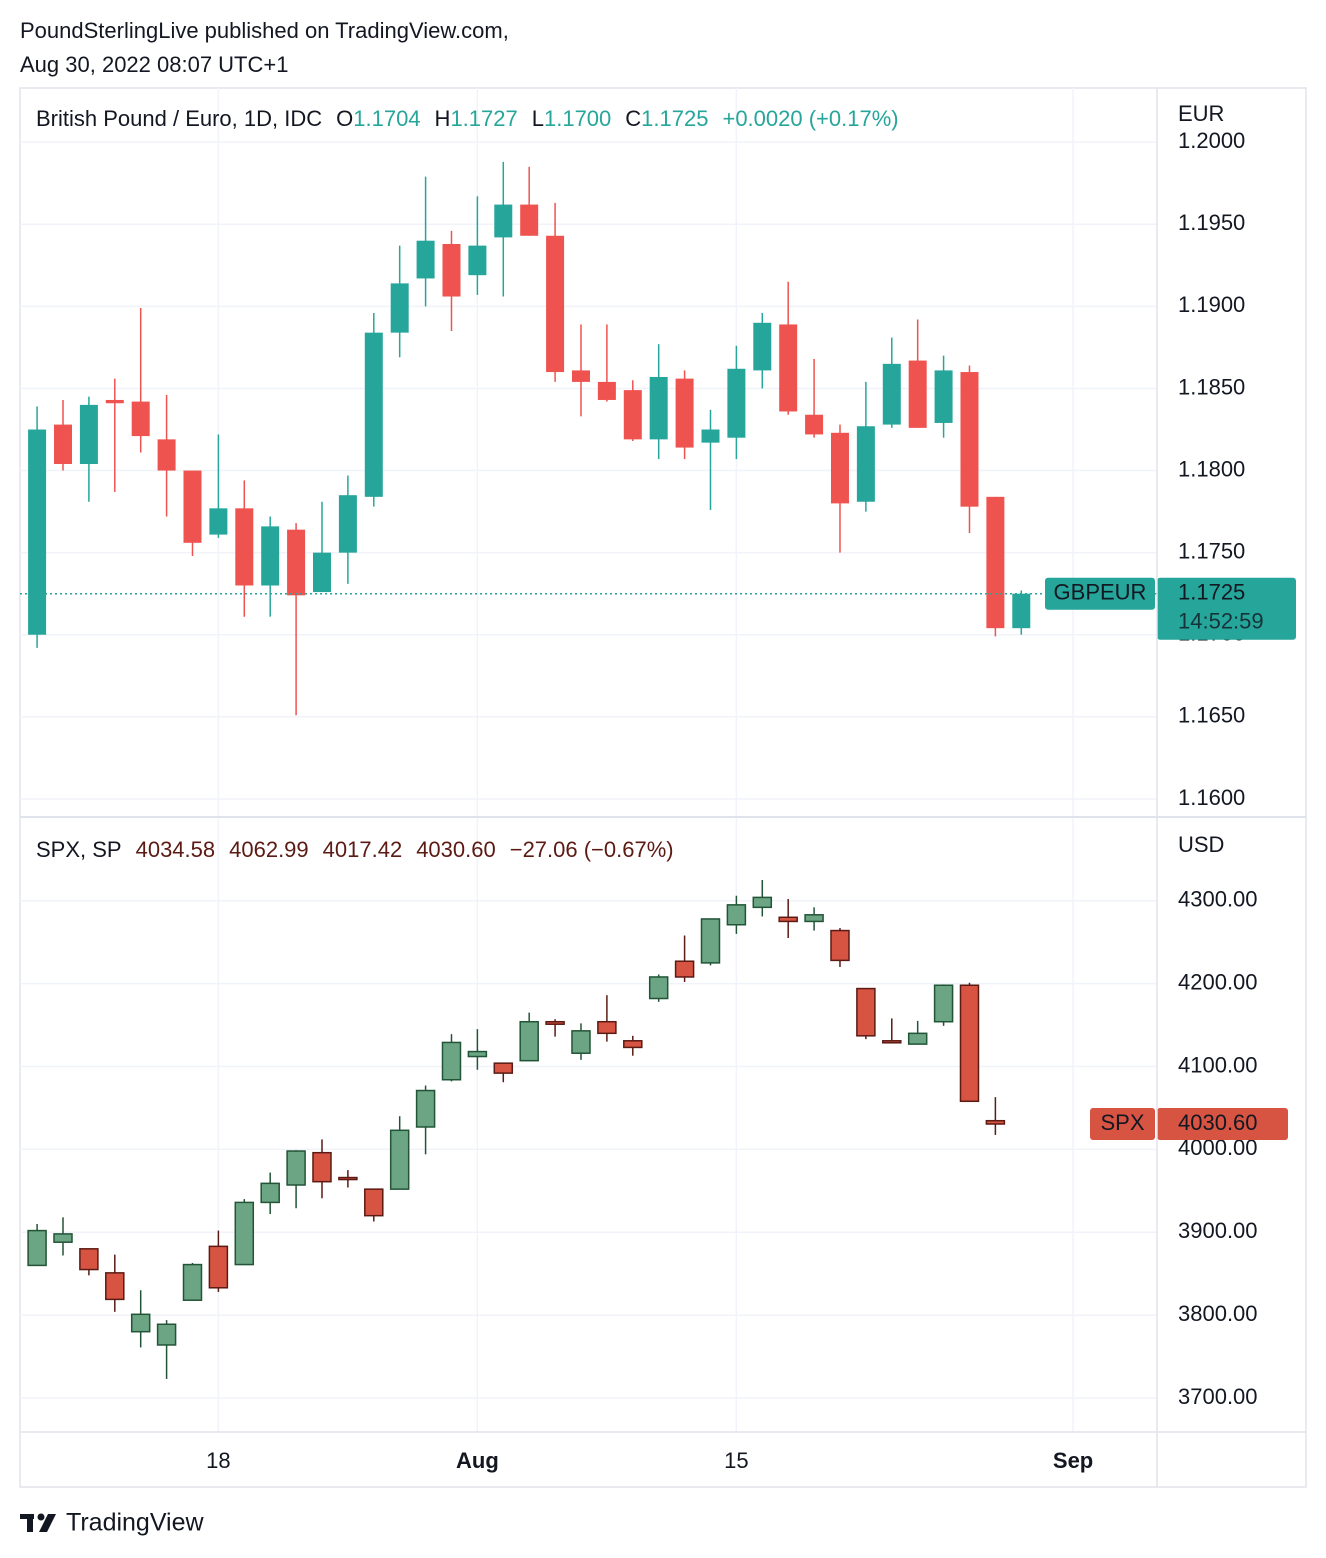  What do you see at coordinates (633, 118) in the screenshot?
I see `ohlc-prefix: C` at bounding box center [633, 118].